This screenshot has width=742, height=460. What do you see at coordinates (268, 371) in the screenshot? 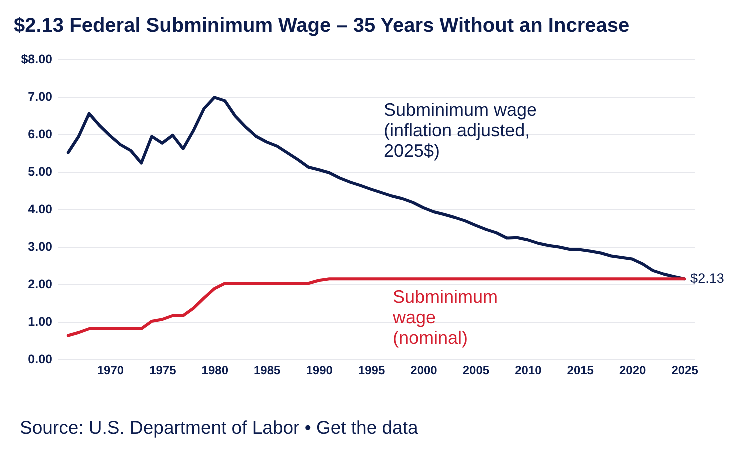
I see `x-tick-label: 1985` at bounding box center [268, 371].